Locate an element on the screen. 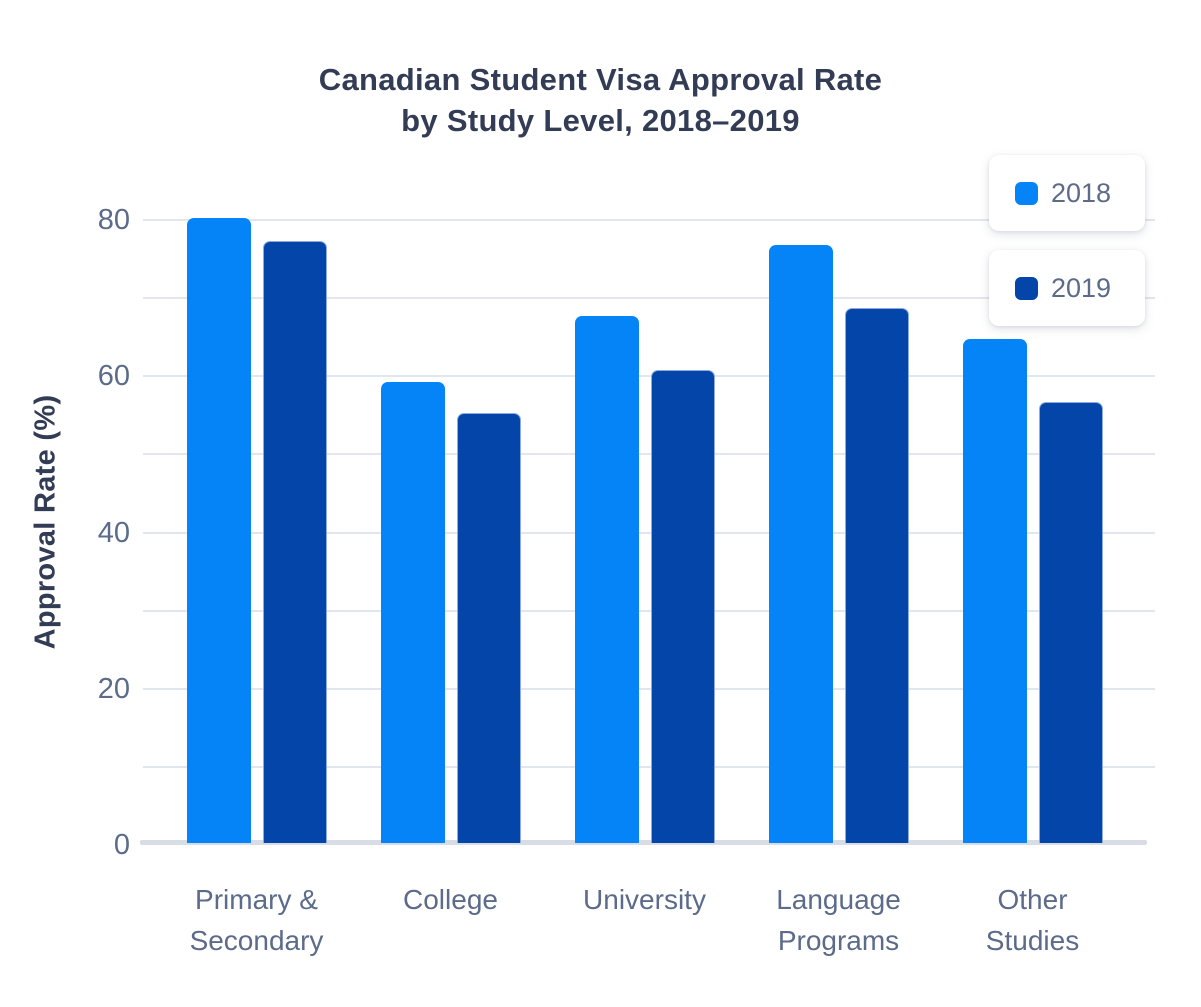 The height and width of the screenshot is (1007, 1201). bar-2019-other-studies is located at coordinates (1070, 622).